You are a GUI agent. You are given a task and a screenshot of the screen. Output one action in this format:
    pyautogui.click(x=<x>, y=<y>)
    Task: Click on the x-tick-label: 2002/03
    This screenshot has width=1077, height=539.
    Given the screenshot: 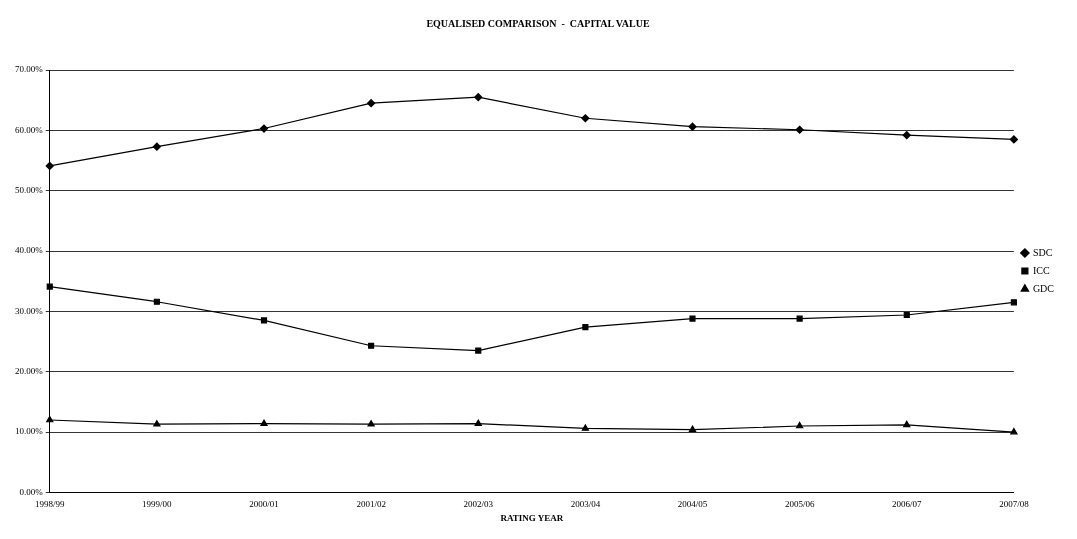 What is the action you would take?
    pyautogui.click(x=478, y=504)
    